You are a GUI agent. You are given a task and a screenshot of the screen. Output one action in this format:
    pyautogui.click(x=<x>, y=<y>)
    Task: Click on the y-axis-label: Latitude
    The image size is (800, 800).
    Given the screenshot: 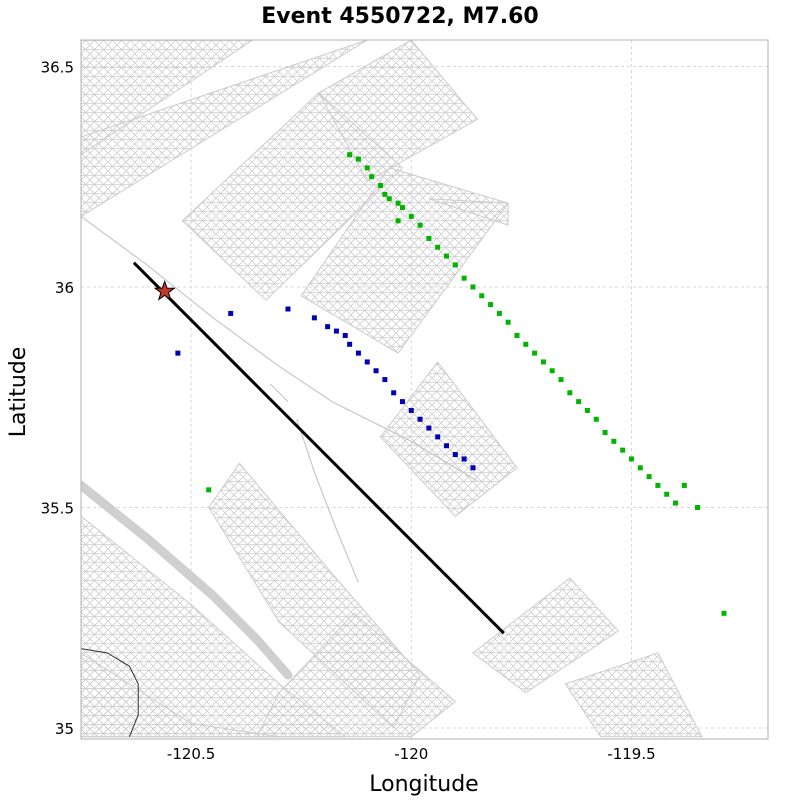 What is the action you would take?
    pyautogui.click(x=18, y=392)
    